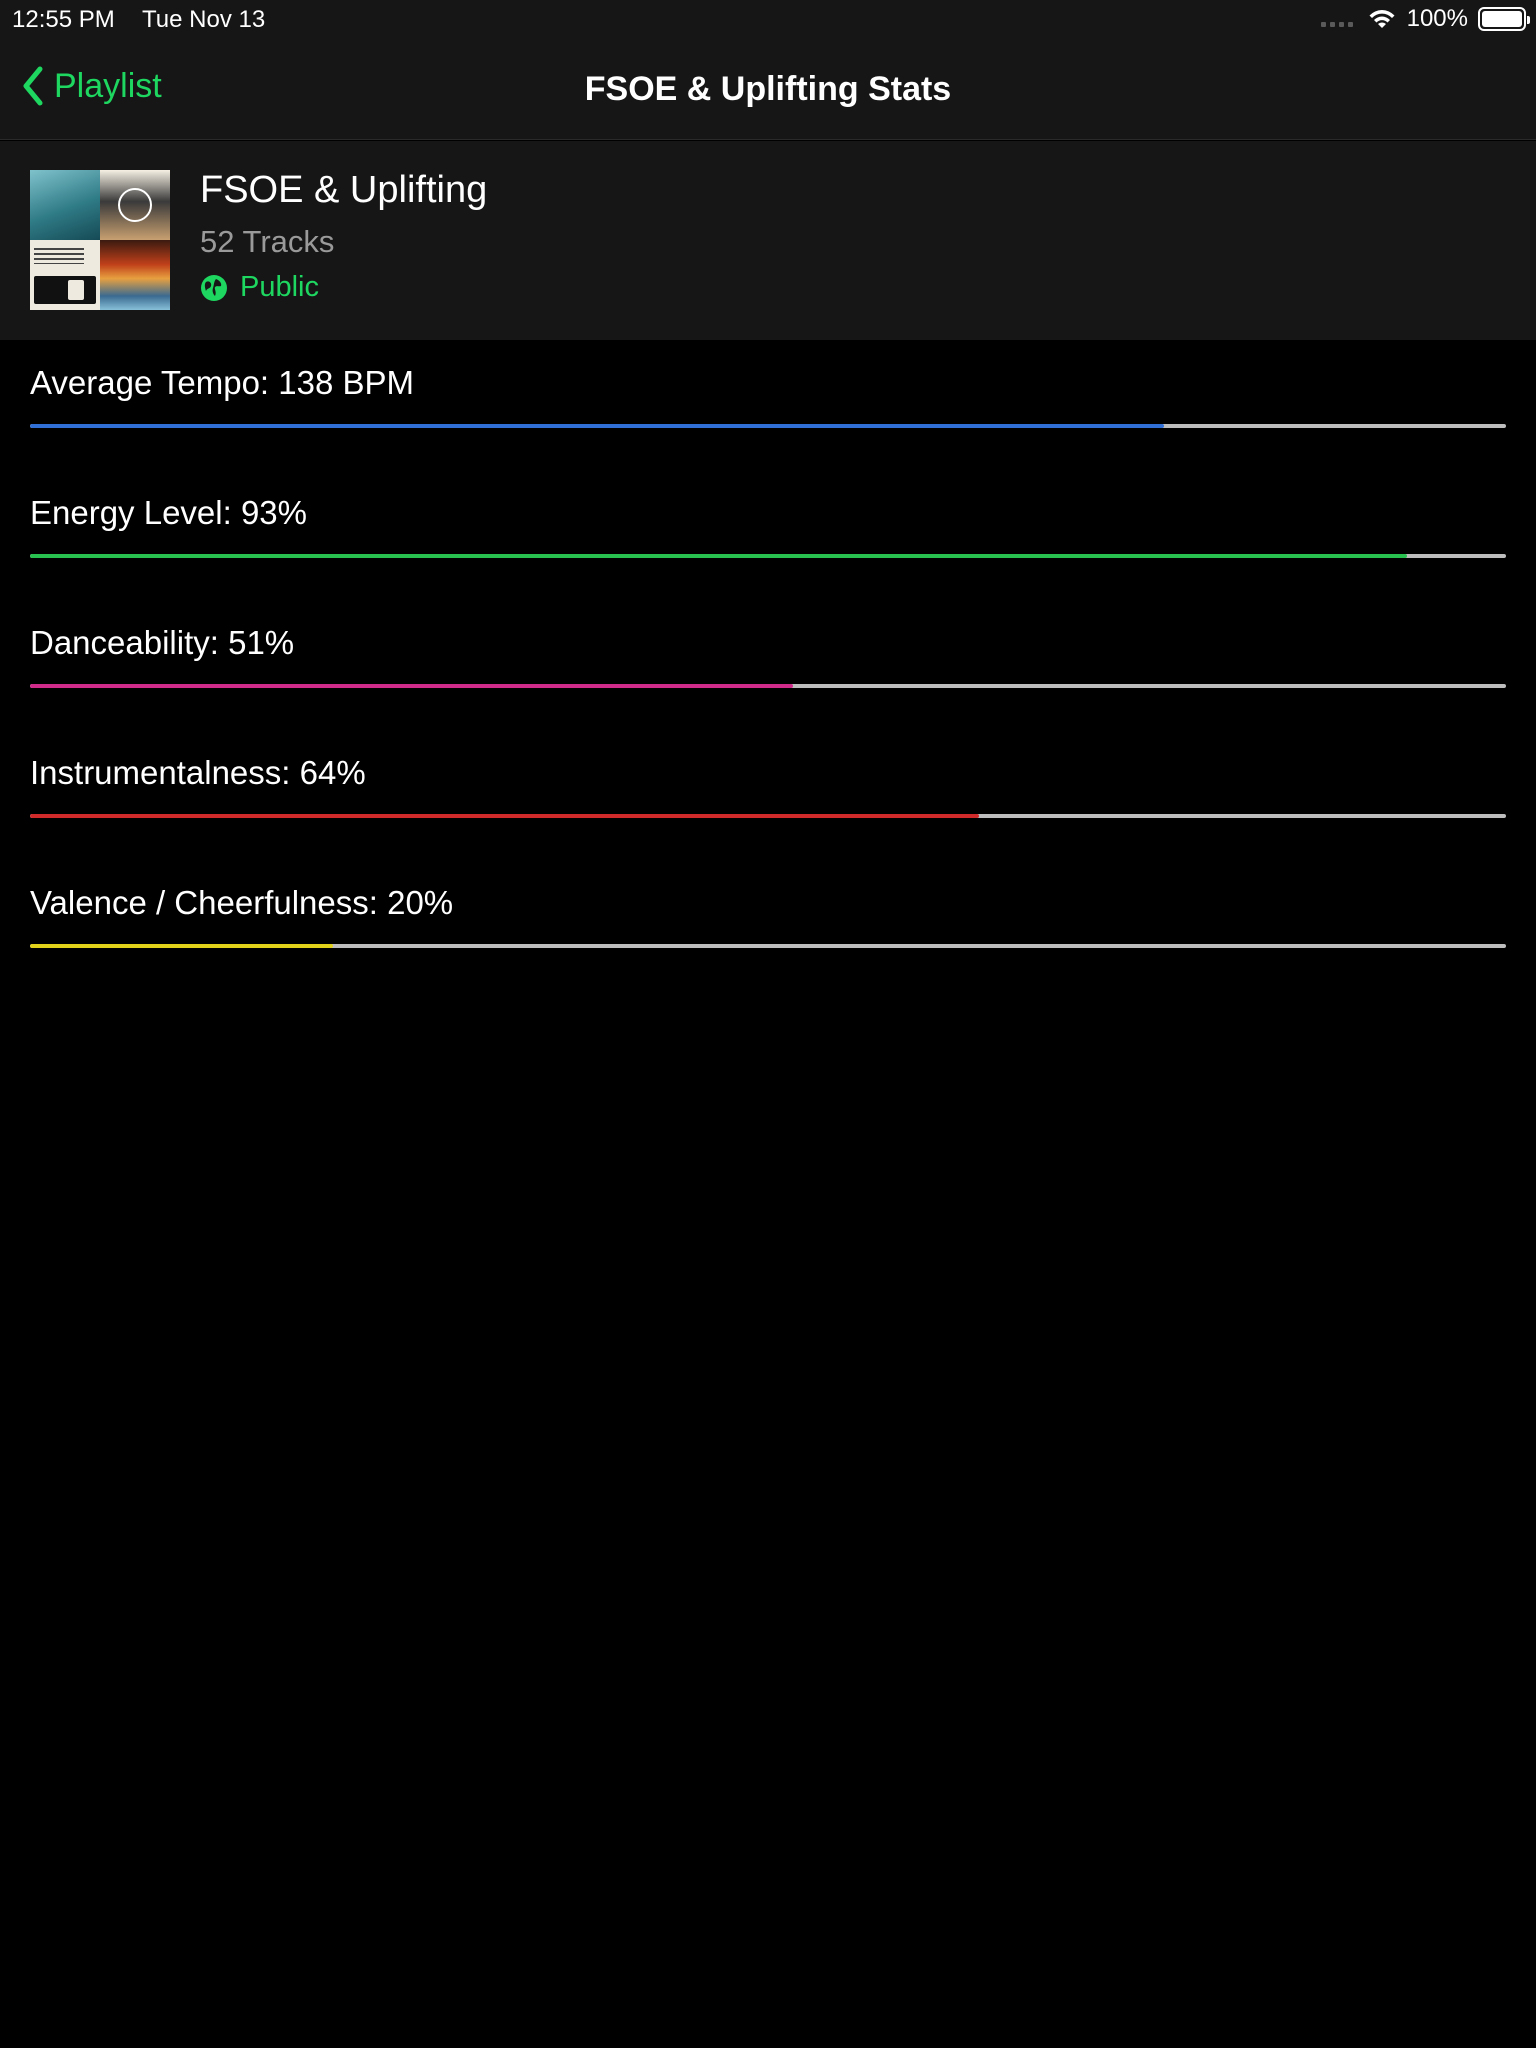 This screenshot has width=1536, height=2048. I want to click on stat-label: Danceability: 51%, so click(162, 642).